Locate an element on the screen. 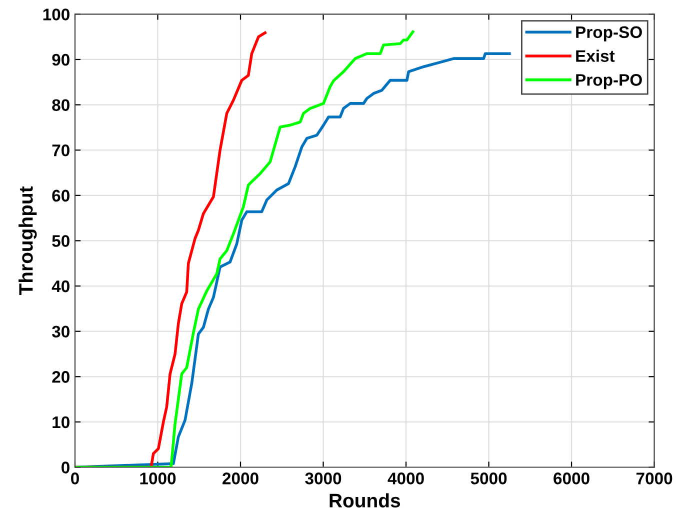 The width and height of the screenshot is (688, 525). y-tick-label: 50 is located at coordinates (61, 241).